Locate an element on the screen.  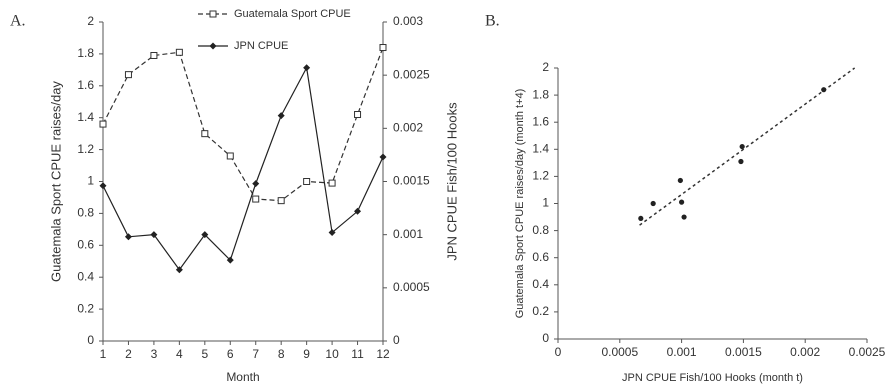
panel-label: B. is located at coordinates (492, 21).